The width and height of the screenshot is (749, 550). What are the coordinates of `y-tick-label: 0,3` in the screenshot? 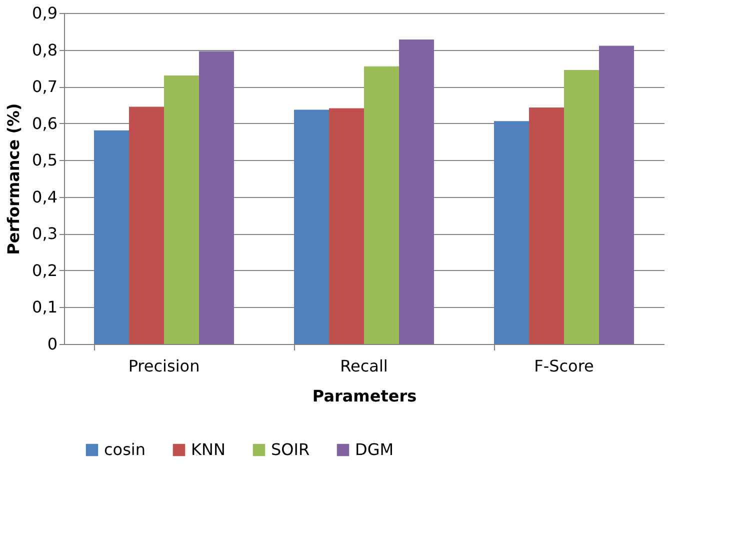 It's located at (45, 234).